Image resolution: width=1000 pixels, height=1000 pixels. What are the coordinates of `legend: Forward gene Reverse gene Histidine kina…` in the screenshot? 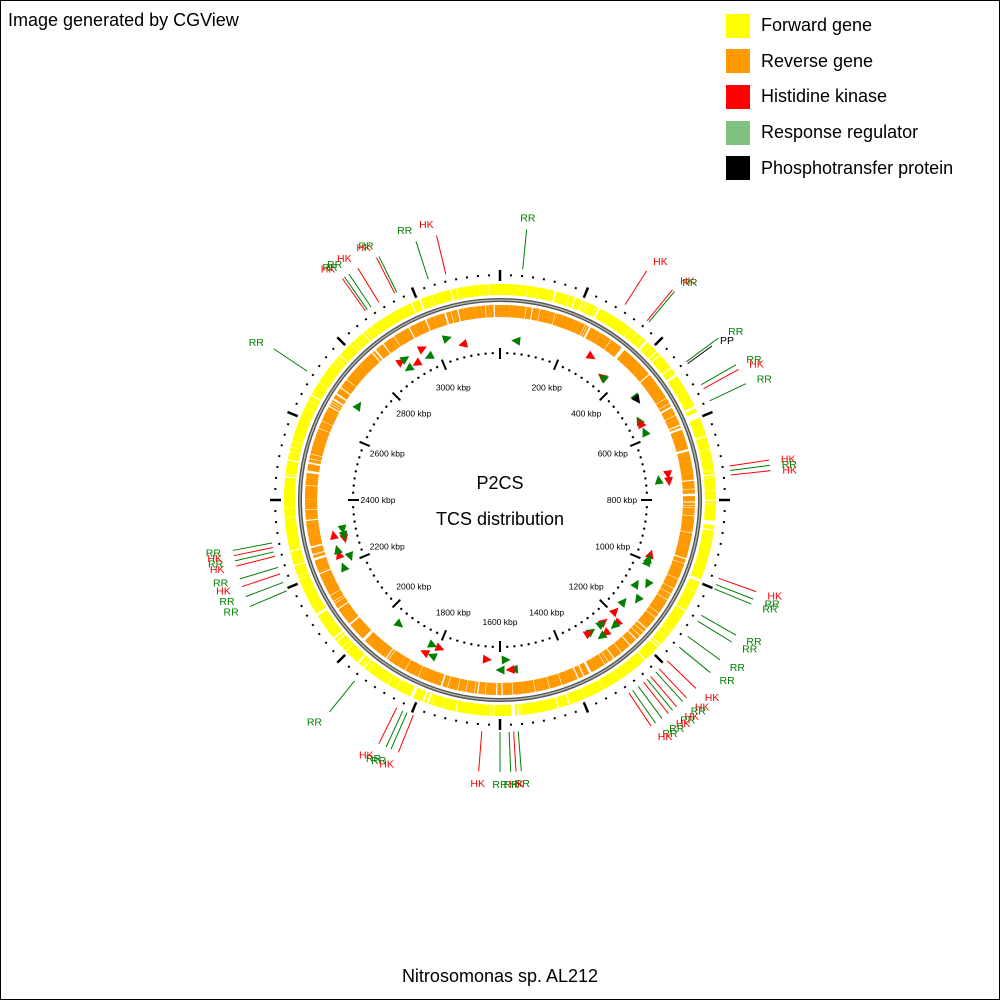 It's located at (839, 97).